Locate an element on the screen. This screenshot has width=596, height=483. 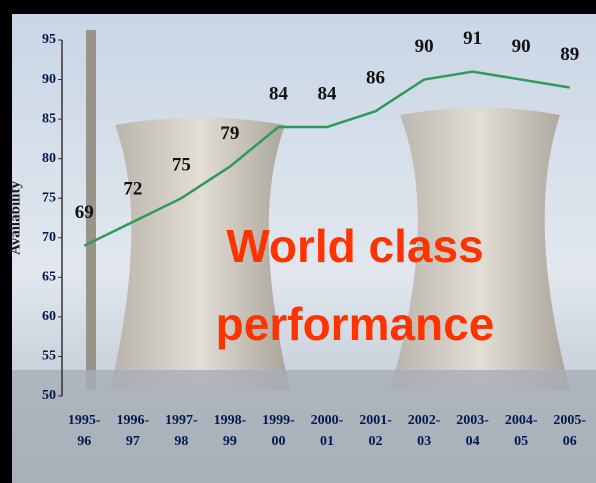
y-tick-label: 90 is located at coordinates (49, 79).